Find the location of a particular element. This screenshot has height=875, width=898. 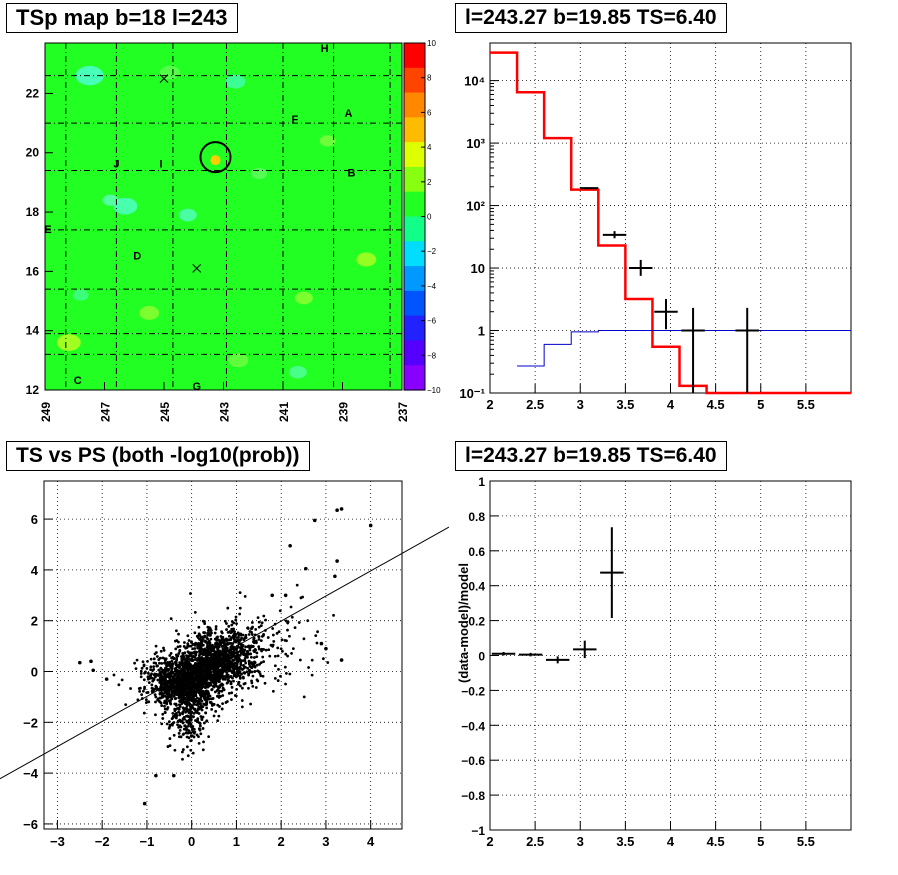

x-tick-label: 249 is located at coordinates (46, 412).